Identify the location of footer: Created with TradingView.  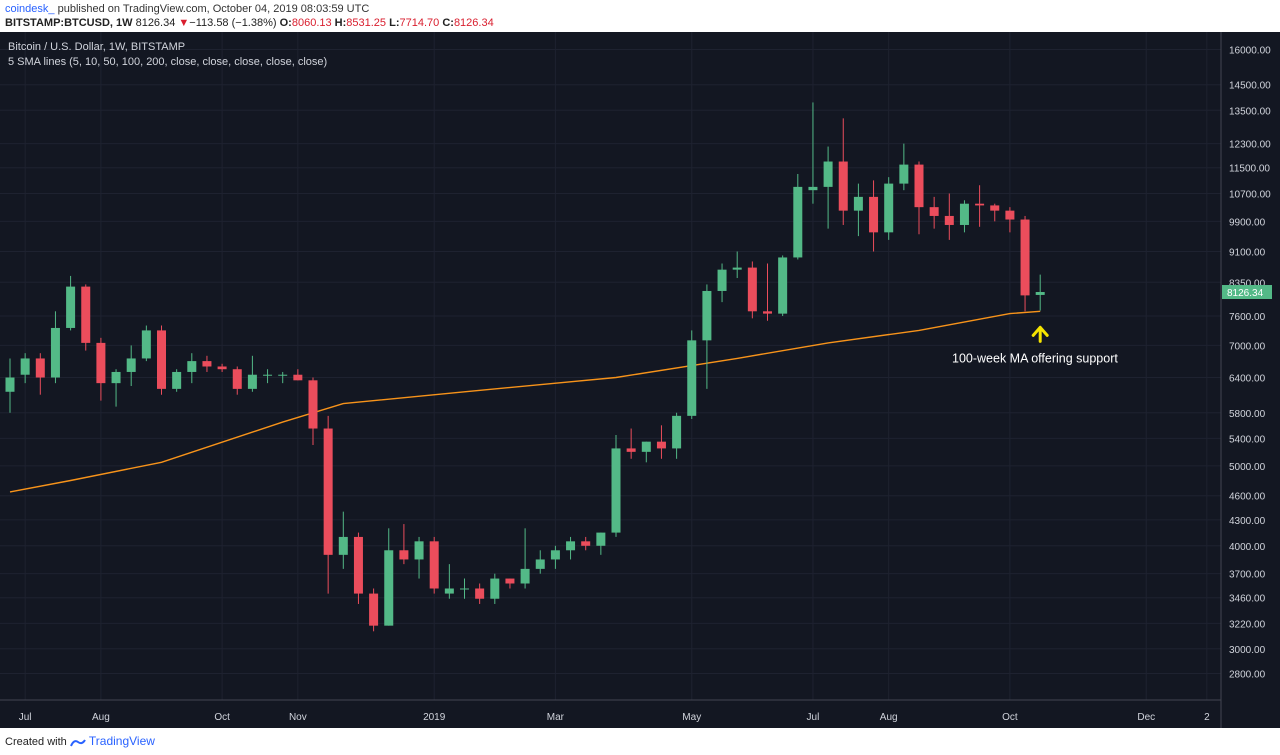
(80, 741).